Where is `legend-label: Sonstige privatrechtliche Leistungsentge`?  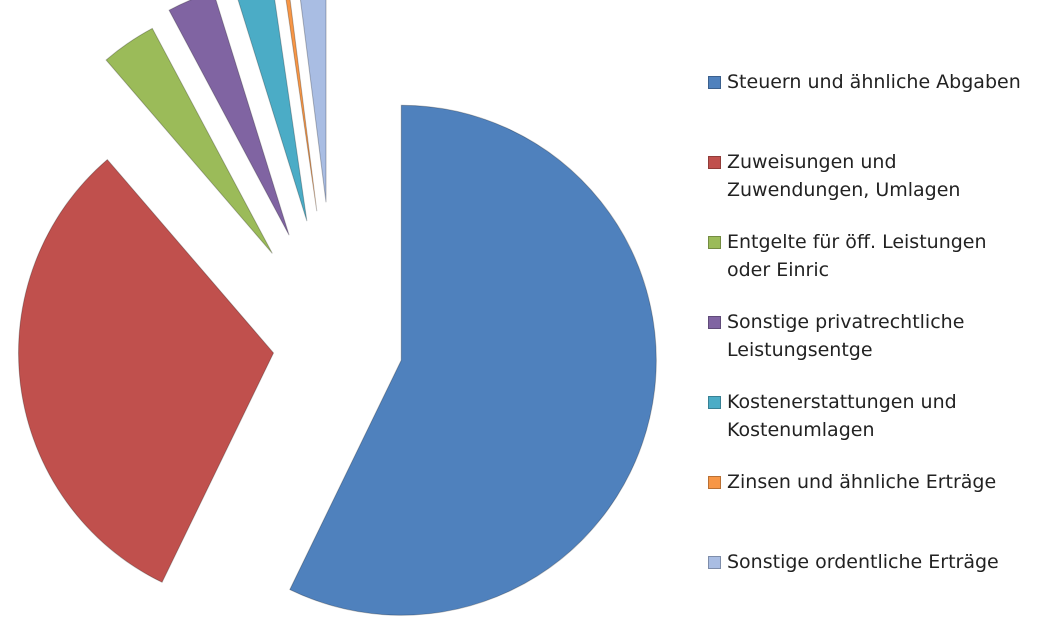
legend-label: Sonstige privatrechtliche Leistungsentge is located at coordinates (846, 336).